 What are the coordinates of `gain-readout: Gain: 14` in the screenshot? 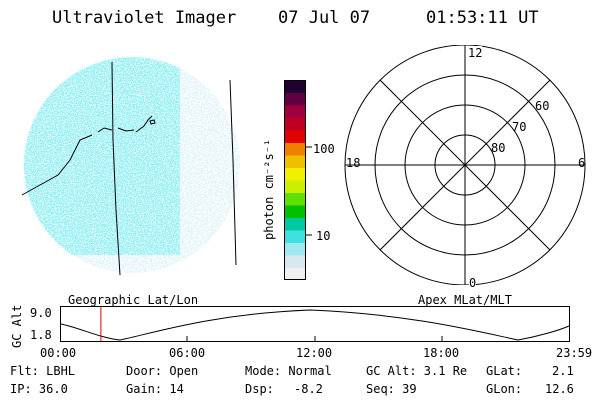 It's located at (155, 389).